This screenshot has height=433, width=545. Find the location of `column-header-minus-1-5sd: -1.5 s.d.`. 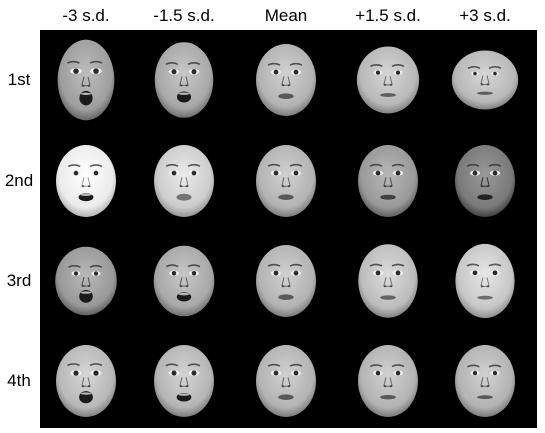

column-header-minus-1-5sd: -1.5 s.d. is located at coordinates (184, 15).